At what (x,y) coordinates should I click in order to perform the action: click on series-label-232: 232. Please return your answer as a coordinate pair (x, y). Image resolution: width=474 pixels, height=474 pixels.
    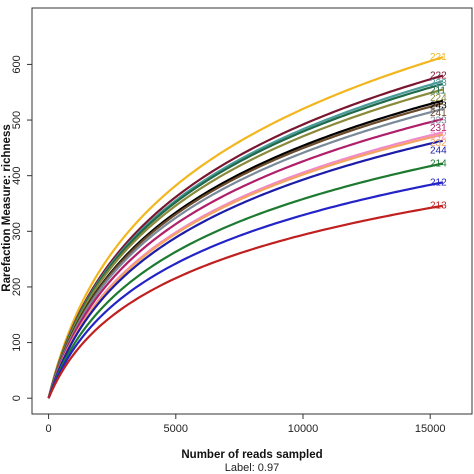
    Looking at the image, I should click on (438, 143).